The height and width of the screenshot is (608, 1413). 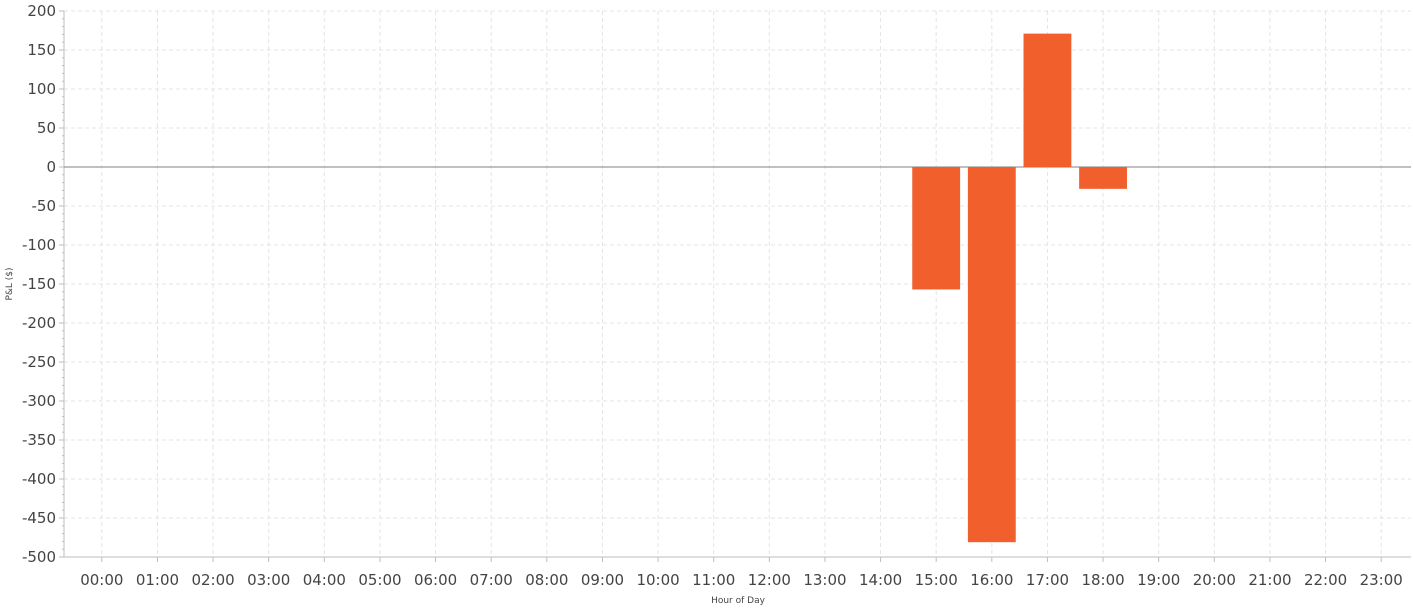 I want to click on x-tick-label: 02:00, so click(x=212, y=580).